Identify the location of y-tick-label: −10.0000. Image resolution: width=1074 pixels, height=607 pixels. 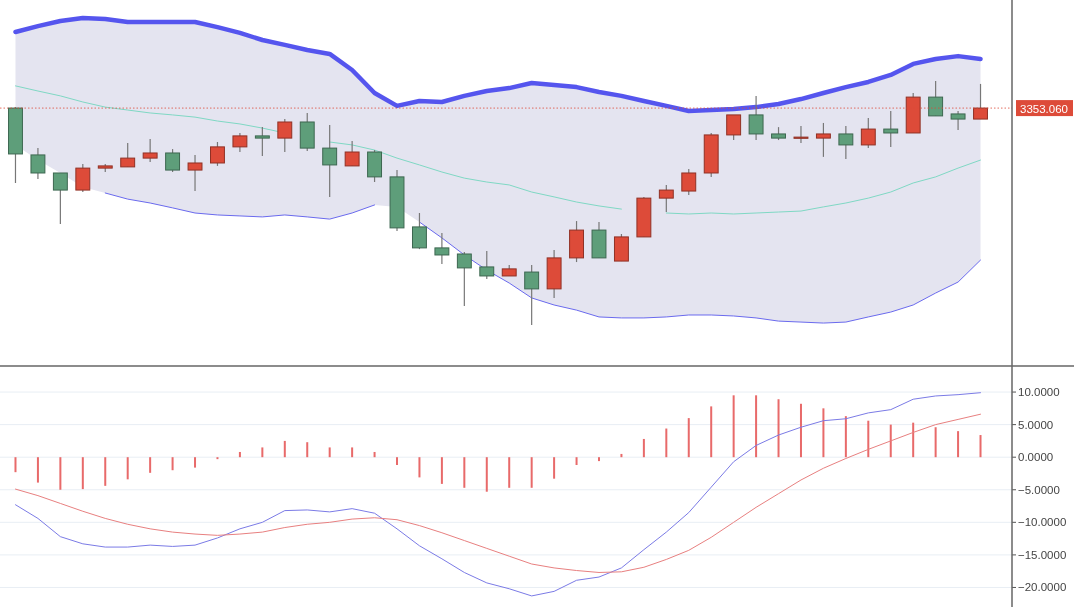
(1042, 522).